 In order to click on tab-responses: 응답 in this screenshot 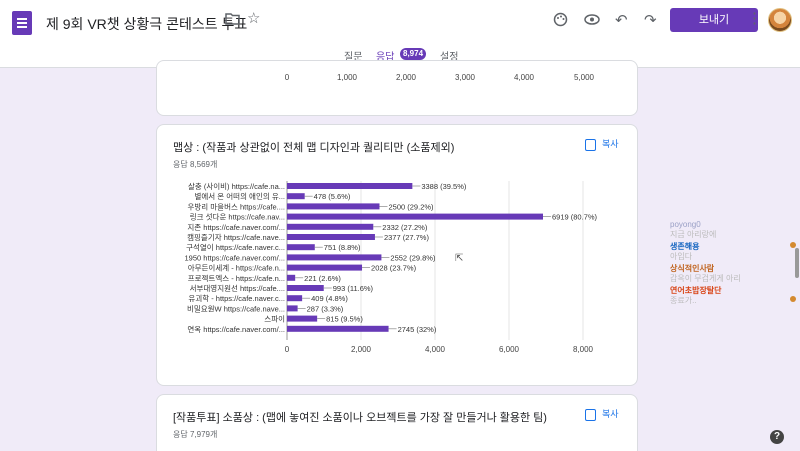, I will do `click(385, 57)`.